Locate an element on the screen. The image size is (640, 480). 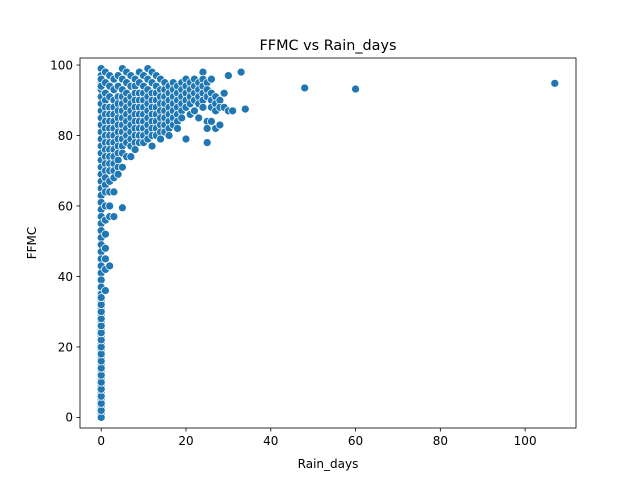
y-tick-label: 60 is located at coordinates (65, 206).